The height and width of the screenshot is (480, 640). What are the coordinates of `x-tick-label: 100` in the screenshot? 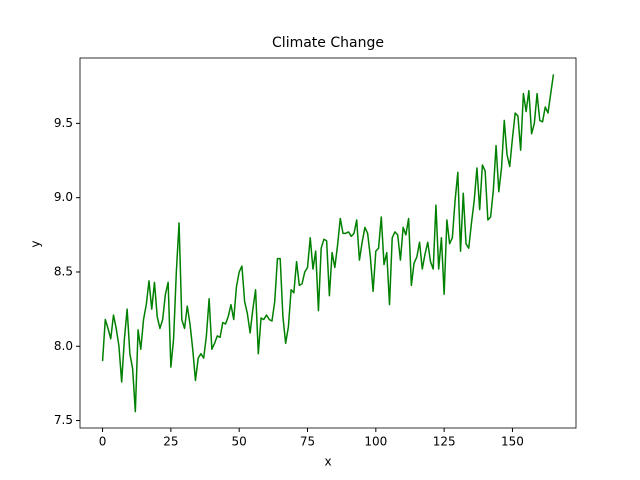 It's located at (375, 442).